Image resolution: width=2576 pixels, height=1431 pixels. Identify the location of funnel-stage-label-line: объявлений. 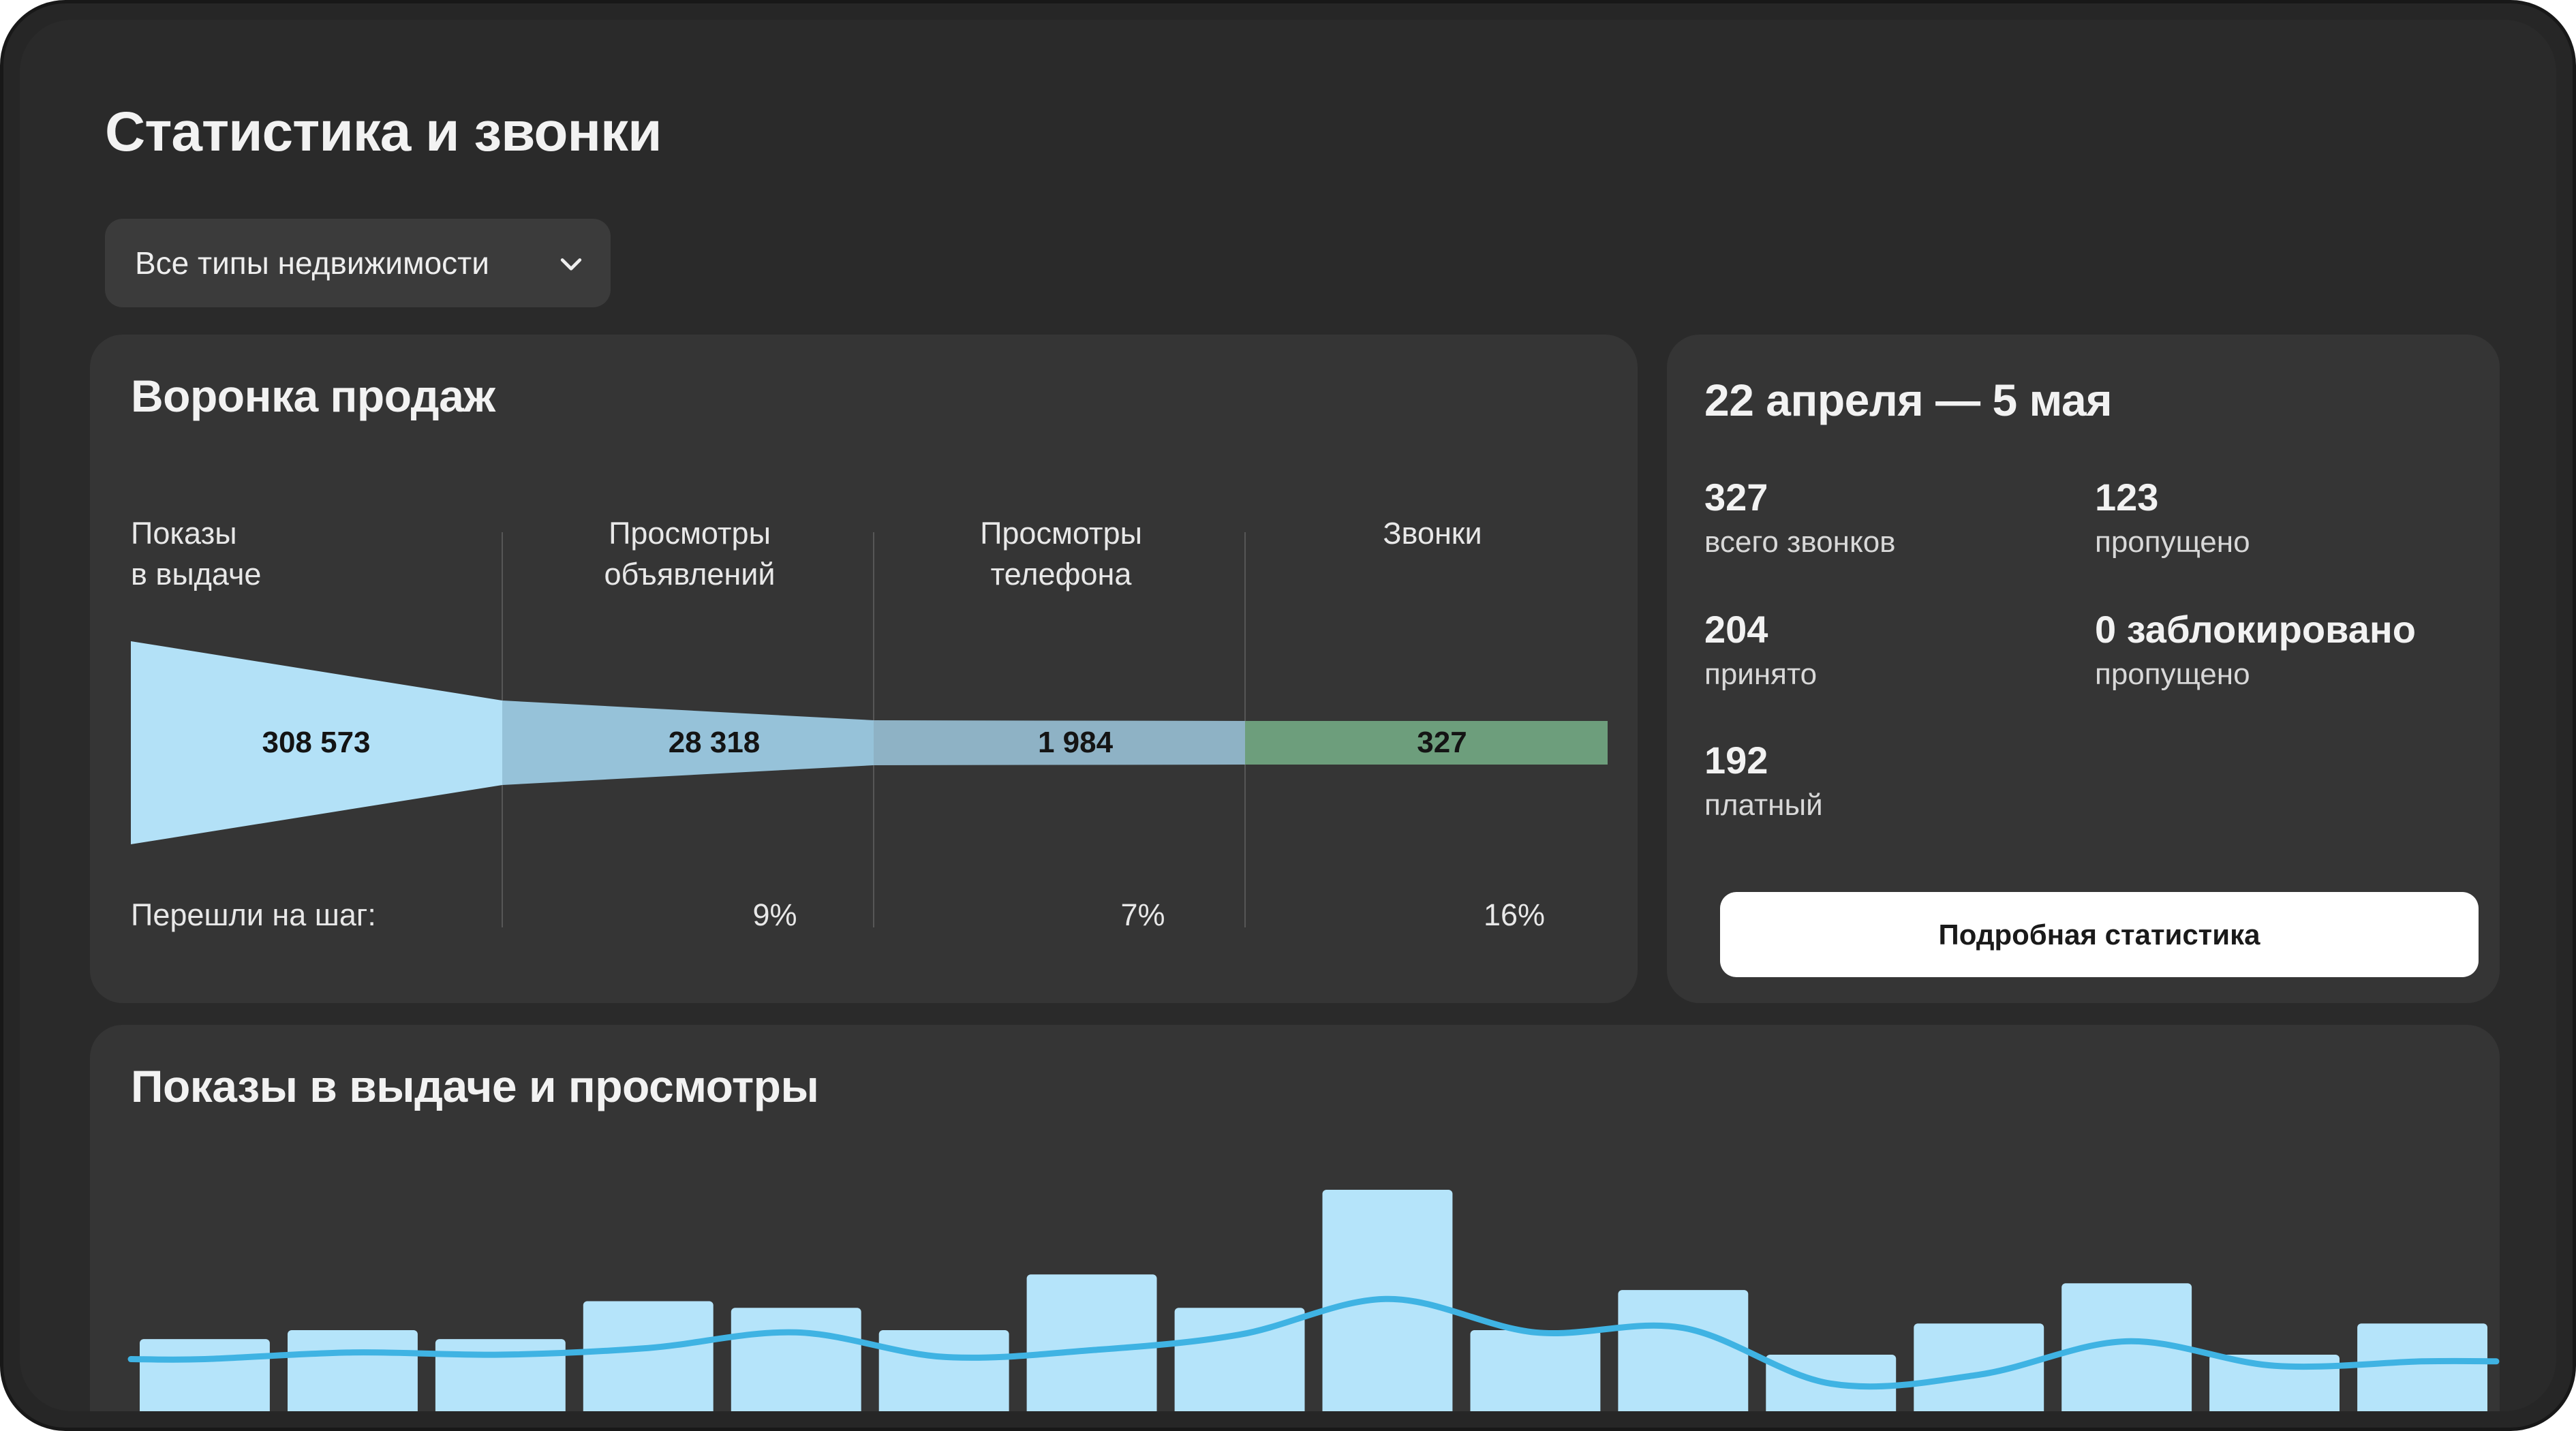
(690, 574).